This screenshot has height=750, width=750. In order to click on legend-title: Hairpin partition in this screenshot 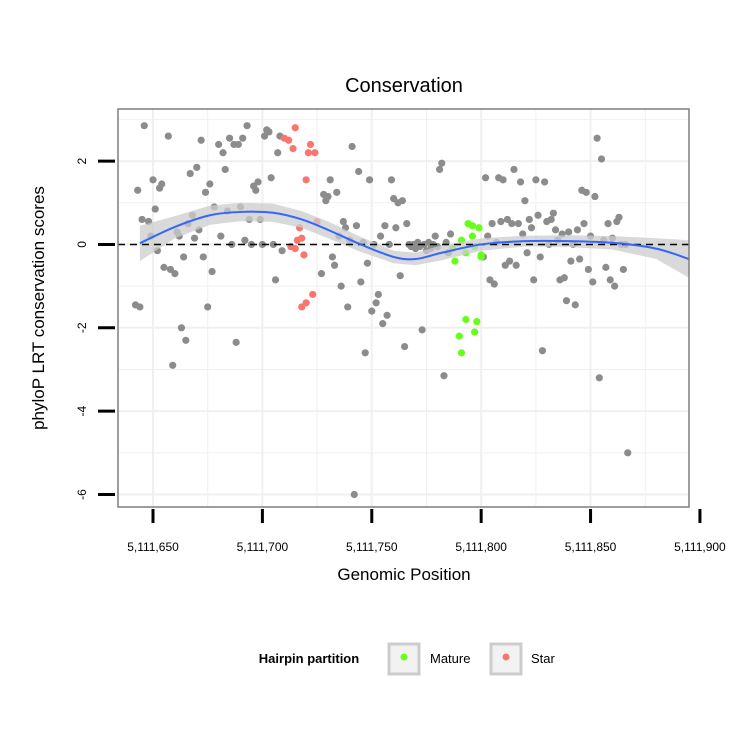, I will do `click(309, 658)`.